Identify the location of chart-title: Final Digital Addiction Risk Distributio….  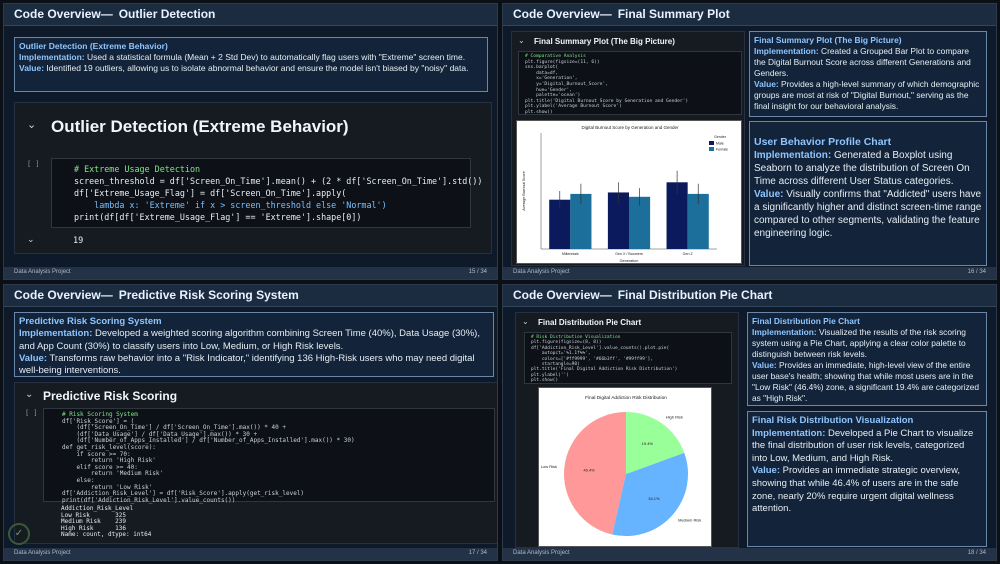
(626, 398).